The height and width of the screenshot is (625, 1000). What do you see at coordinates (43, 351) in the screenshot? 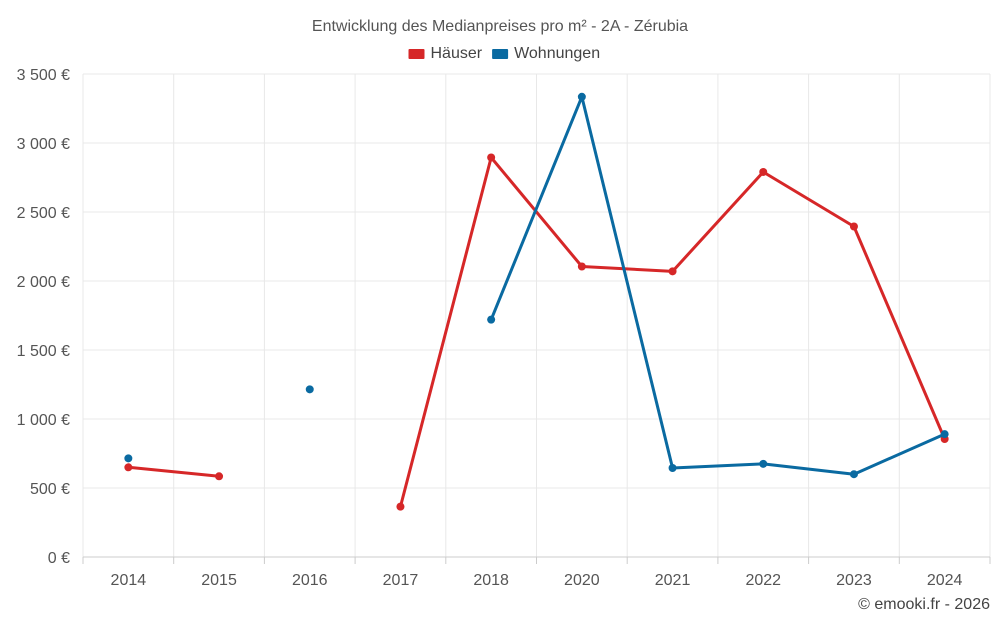
I see `y-tick-label: 1 500 €` at bounding box center [43, 351].